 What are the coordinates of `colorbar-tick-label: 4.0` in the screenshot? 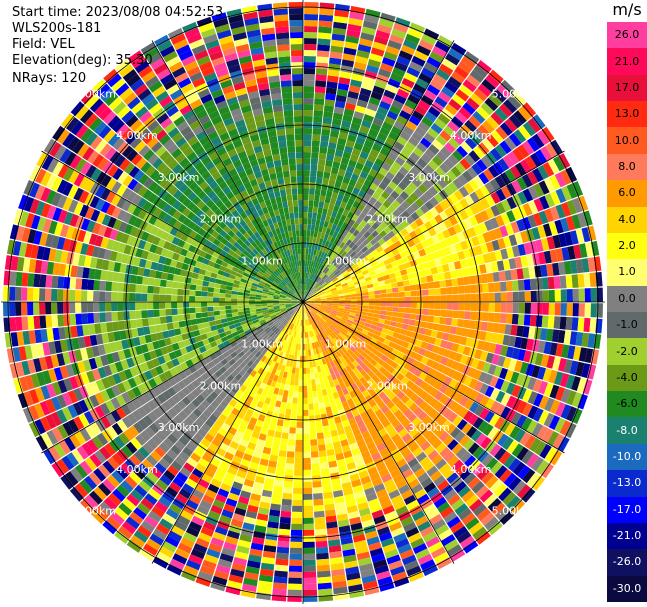 It's located at (627, 219).